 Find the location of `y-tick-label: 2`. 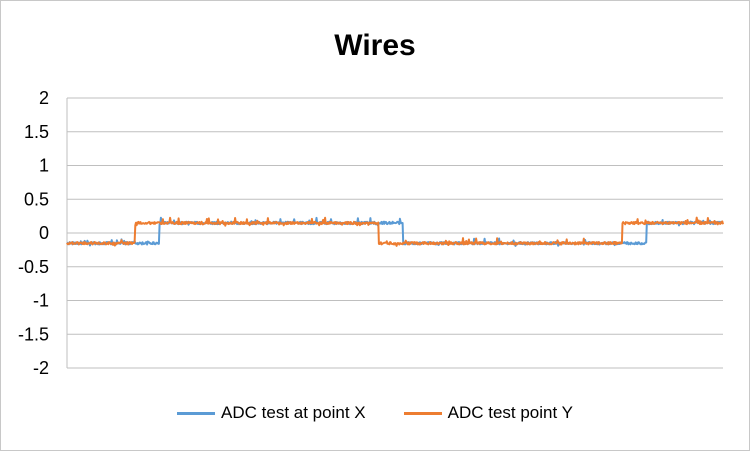

y-tick-label: 2 is located at coordinates (44, 98).